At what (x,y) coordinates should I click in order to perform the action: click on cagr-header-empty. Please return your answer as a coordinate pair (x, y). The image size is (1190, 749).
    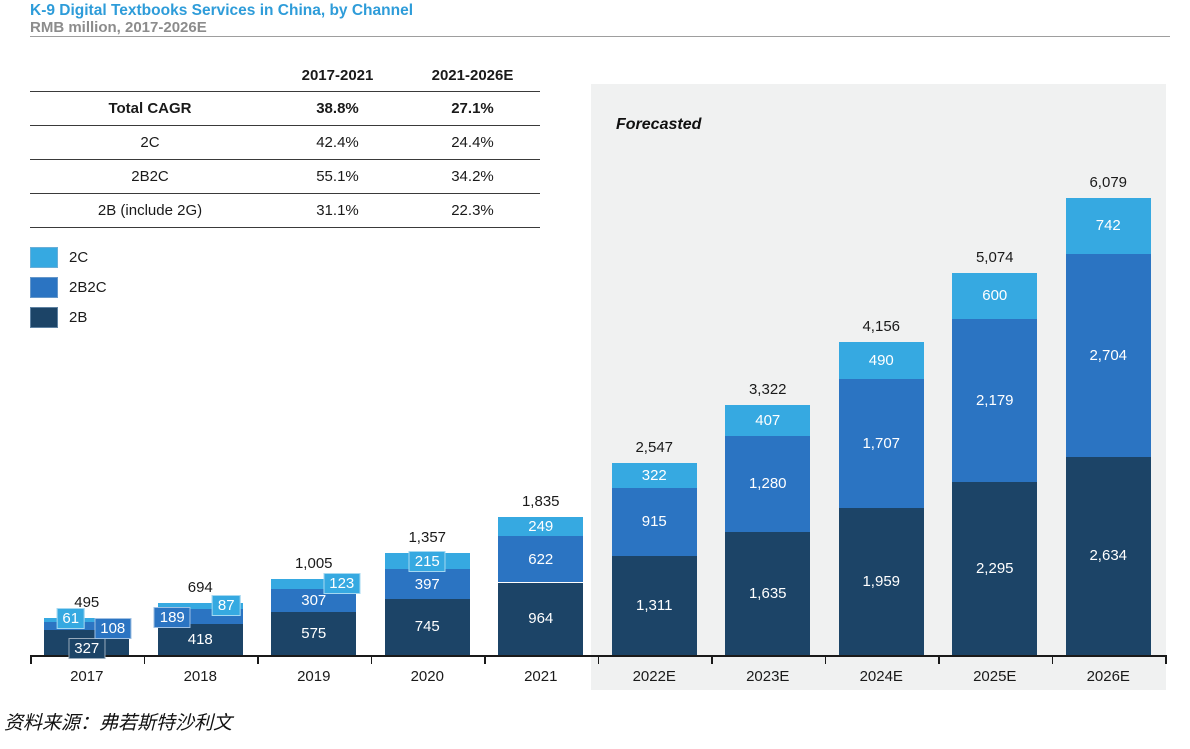
    Looking at the image, I should click on (150, 76).